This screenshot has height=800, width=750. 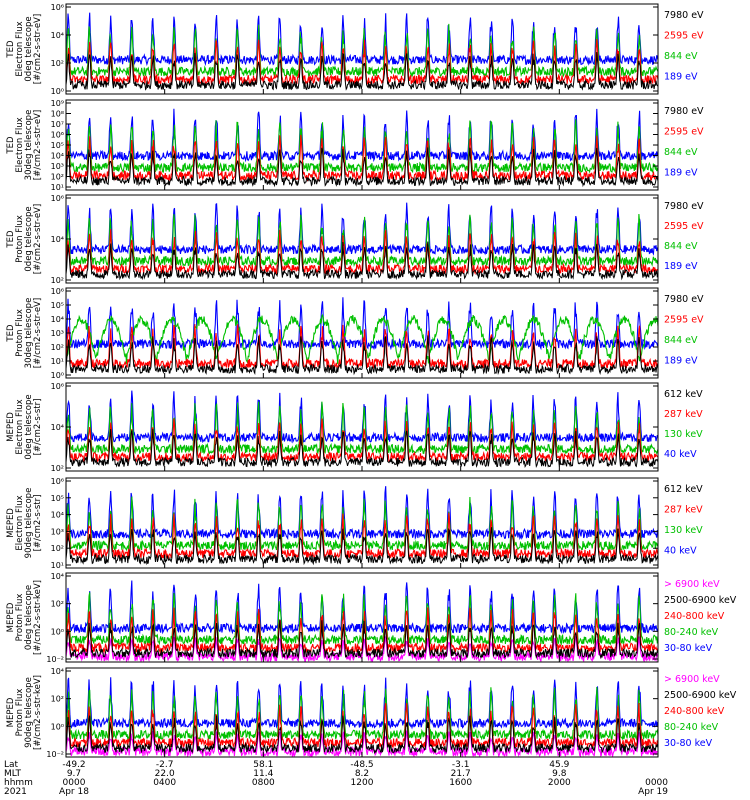 I want to click on panel-8-ylabel: 90deg telescope, so click(x=29, y=712).